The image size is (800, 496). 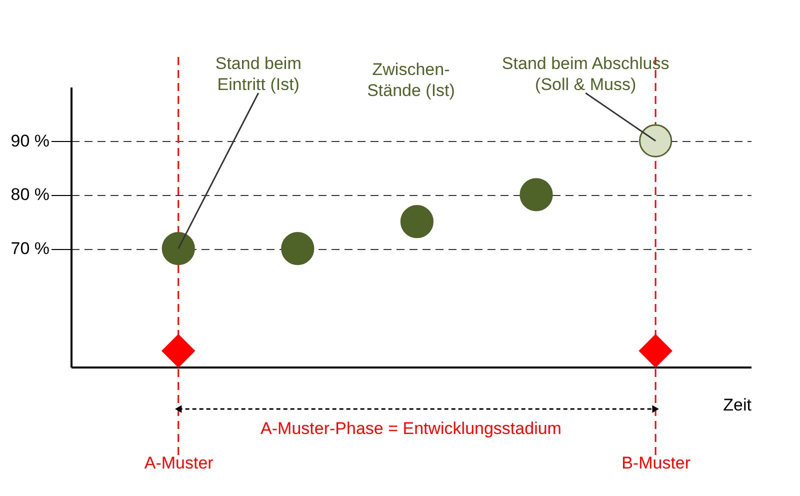 What do you see at coordinates (656, 463) in the screenshot?
I see `x-tick-label: B-Muster` at bounding box center [656, 463].